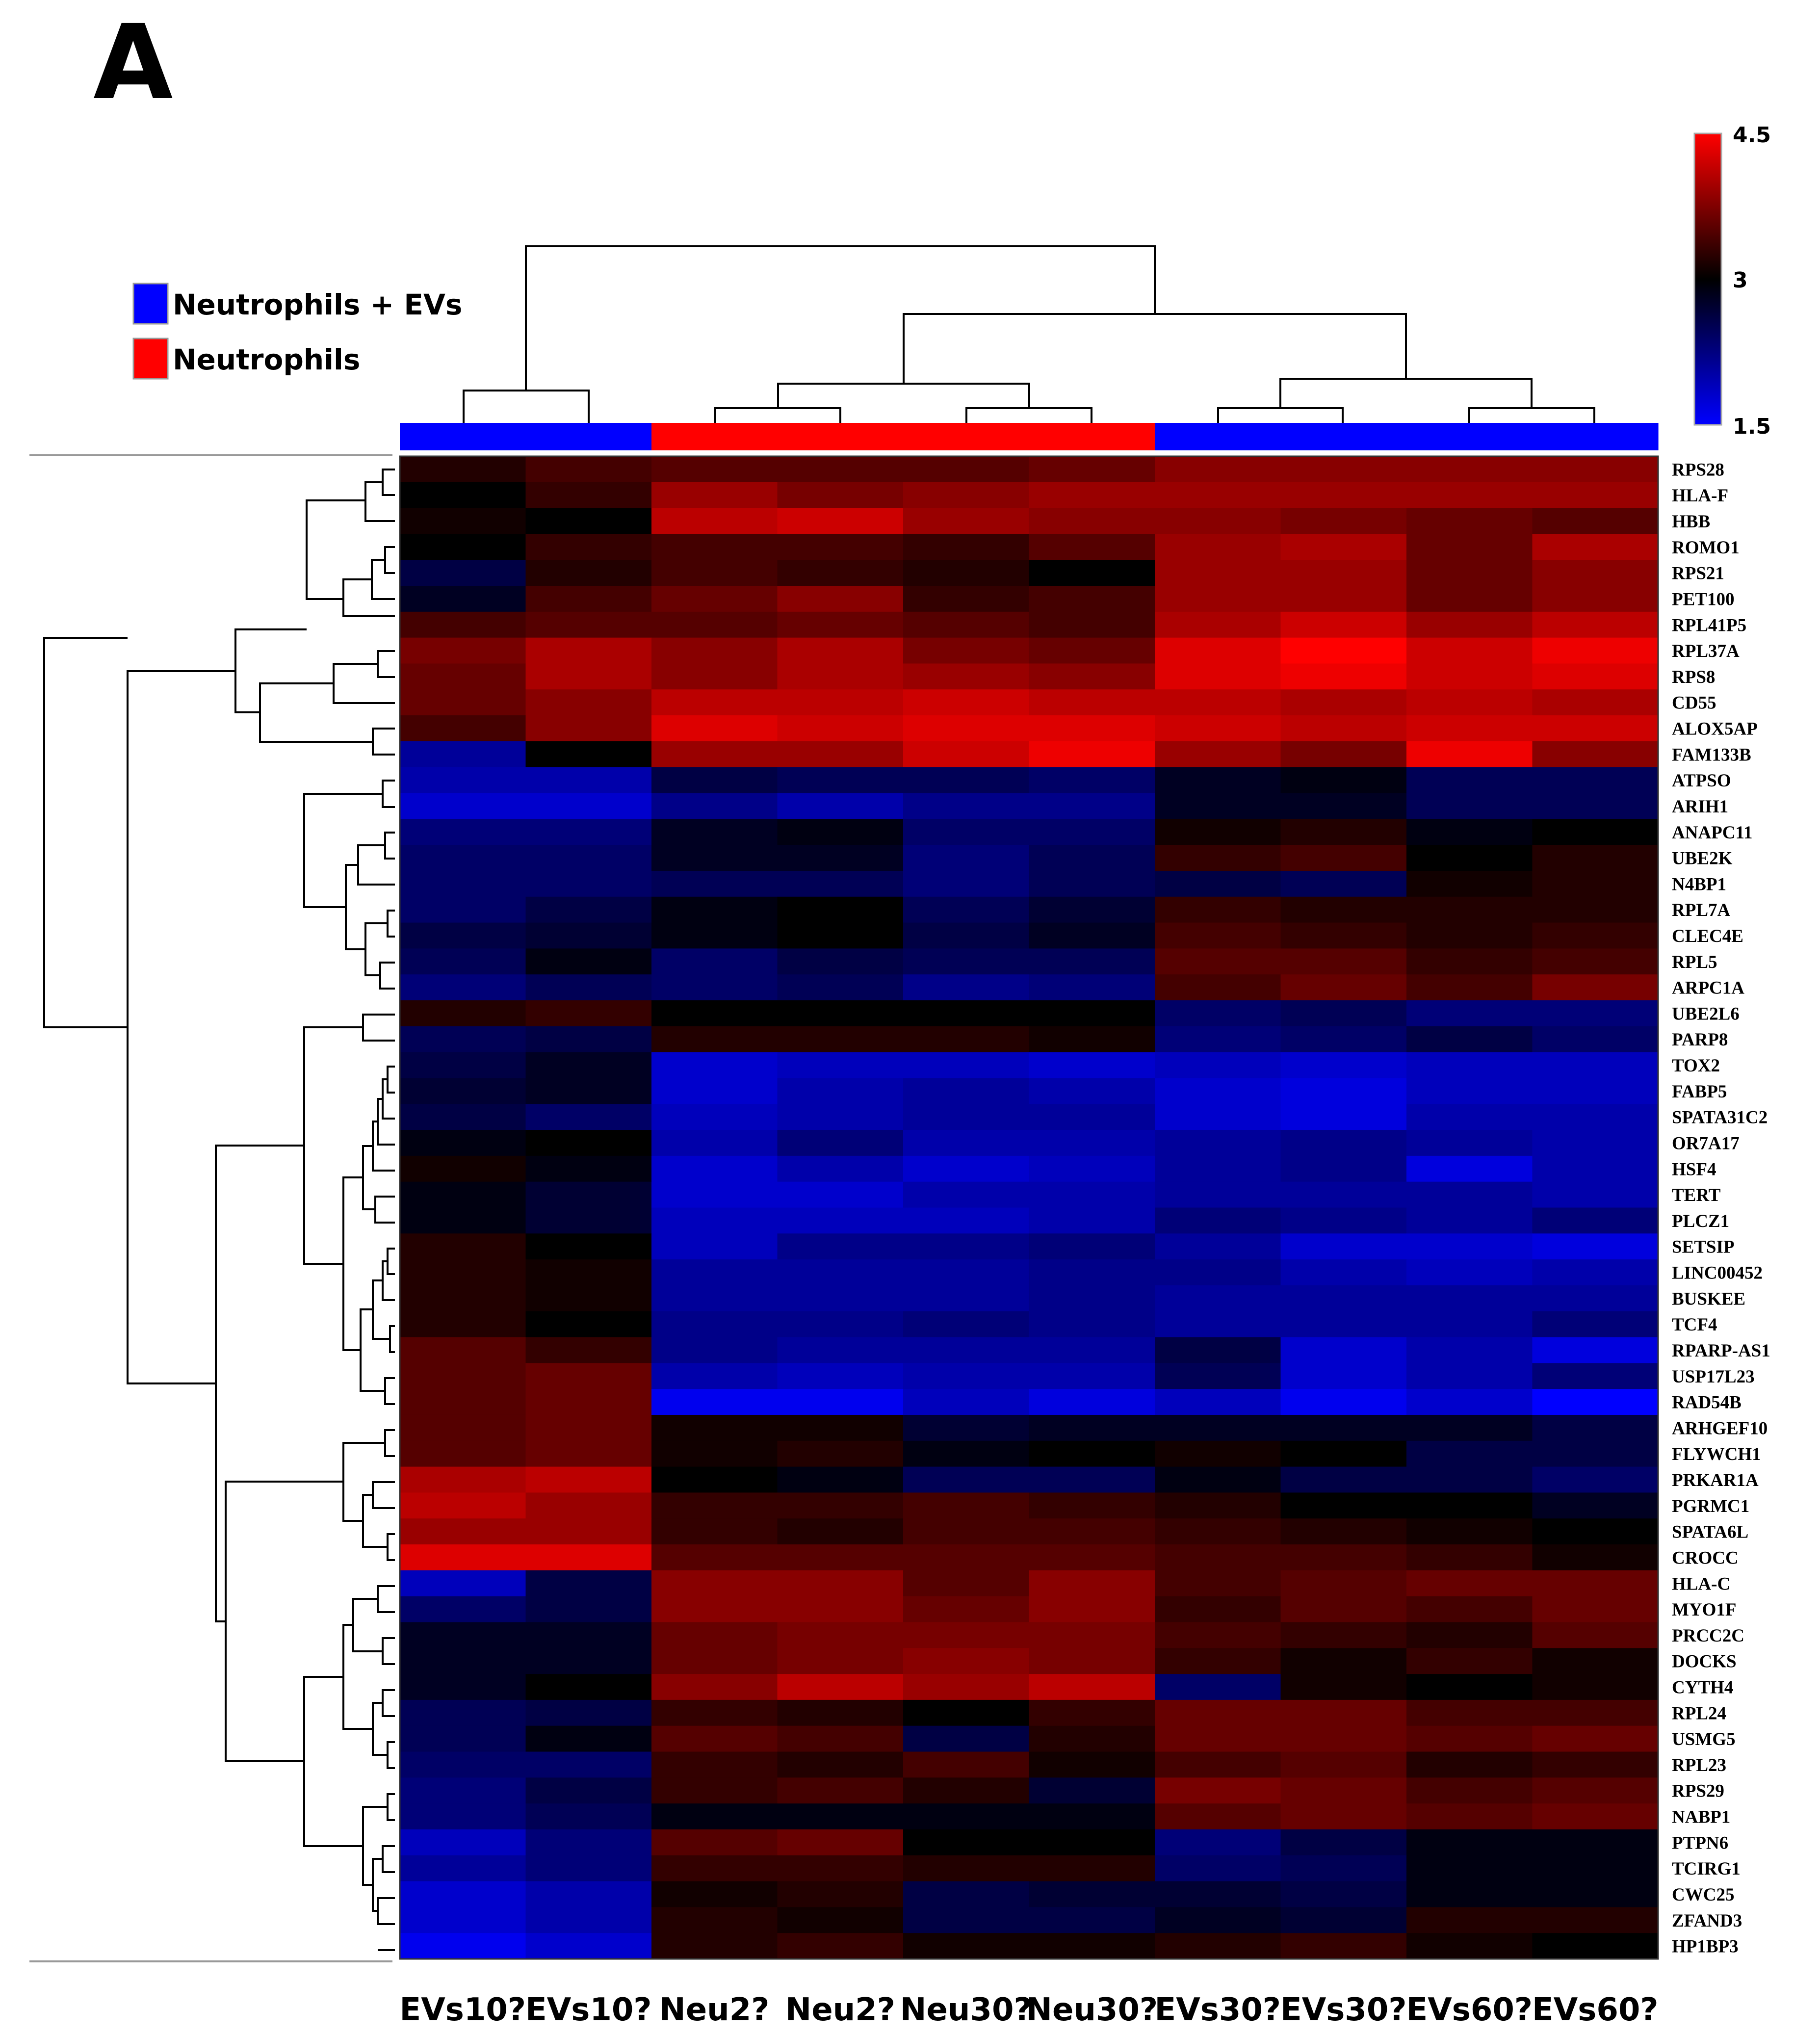 The width and height of the screenshot is (1820, 2034). Describe the element at coordinates (1092, 1505) in the screenshot. I see `heatmap-cell-pgrmc1-col6` at that location.